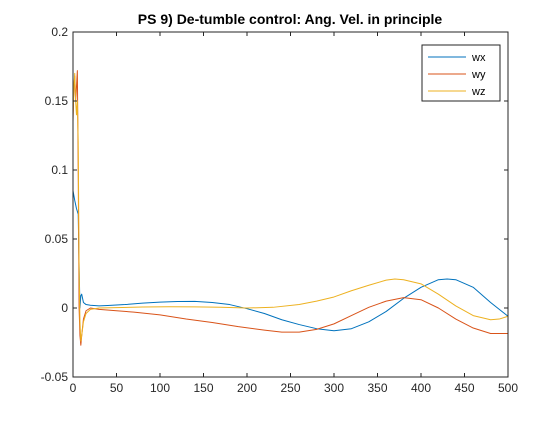 Image resolution: width=560 pixels, height=425 pixels. Describe the element at coordinates (247, 388) in the screenshot. I see `x-tick-label: 200` at that location.